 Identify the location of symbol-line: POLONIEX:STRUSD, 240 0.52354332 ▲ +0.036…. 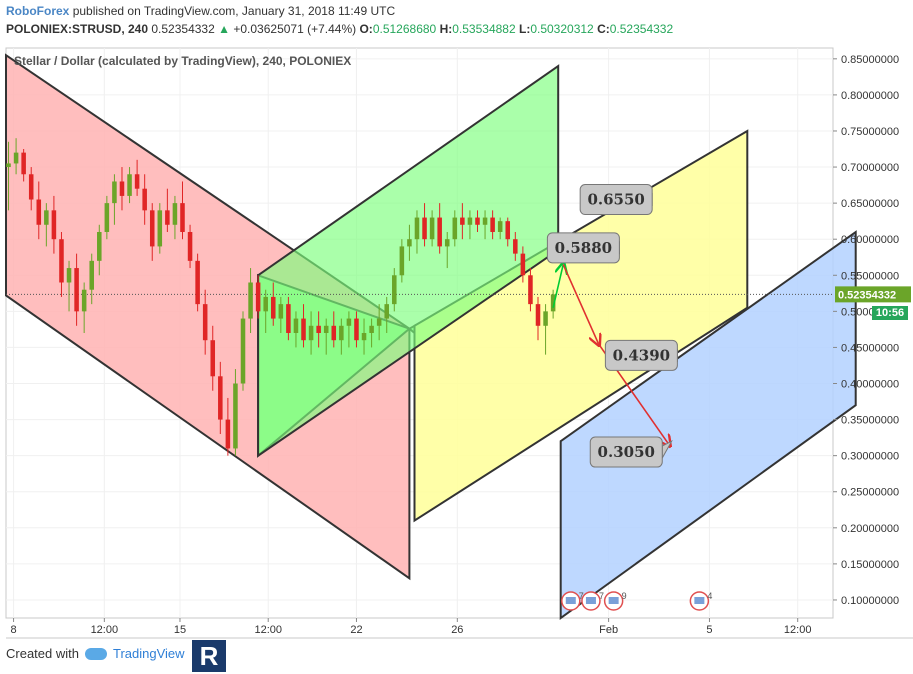
(339, 29).